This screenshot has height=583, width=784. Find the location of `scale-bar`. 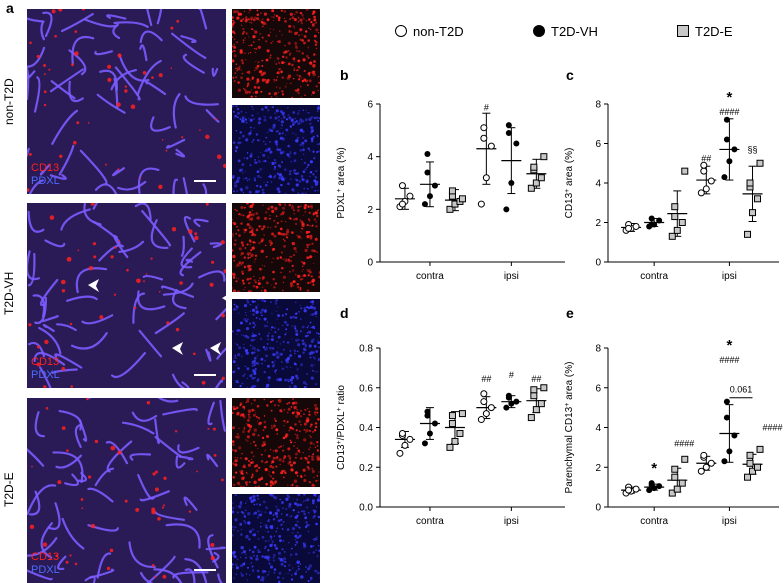

scale-bar is located at coordinates (205, 570).